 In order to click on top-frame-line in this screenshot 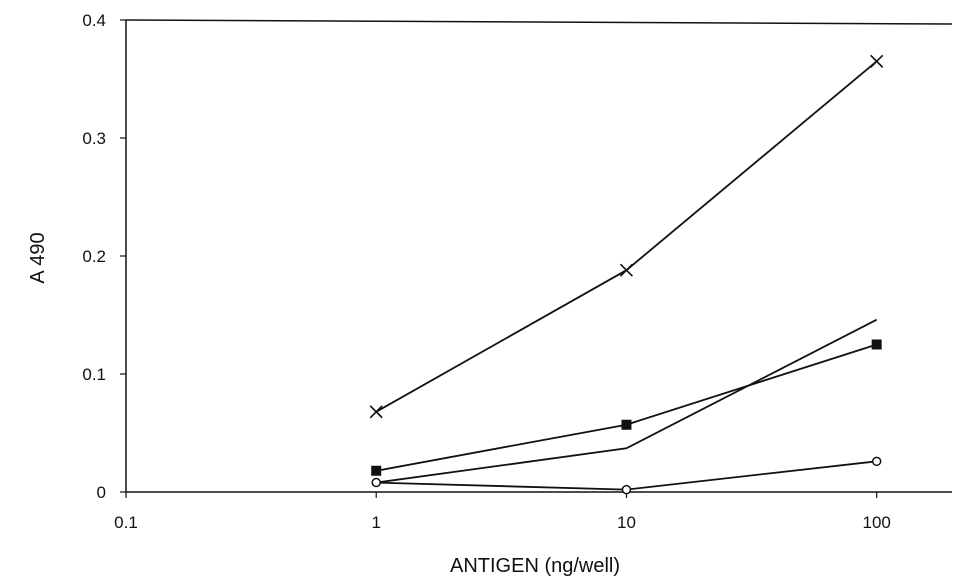, I will do `click(539, 22)`.